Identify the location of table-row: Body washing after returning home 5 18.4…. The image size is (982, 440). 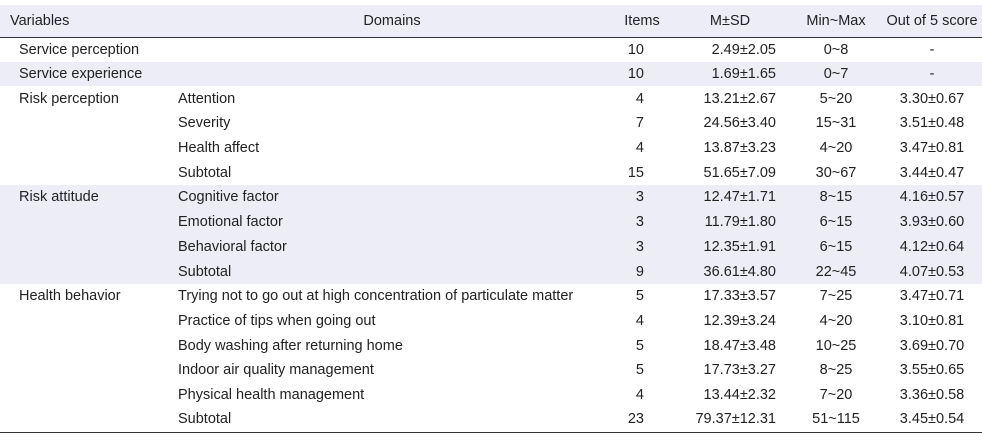
(491, 345).